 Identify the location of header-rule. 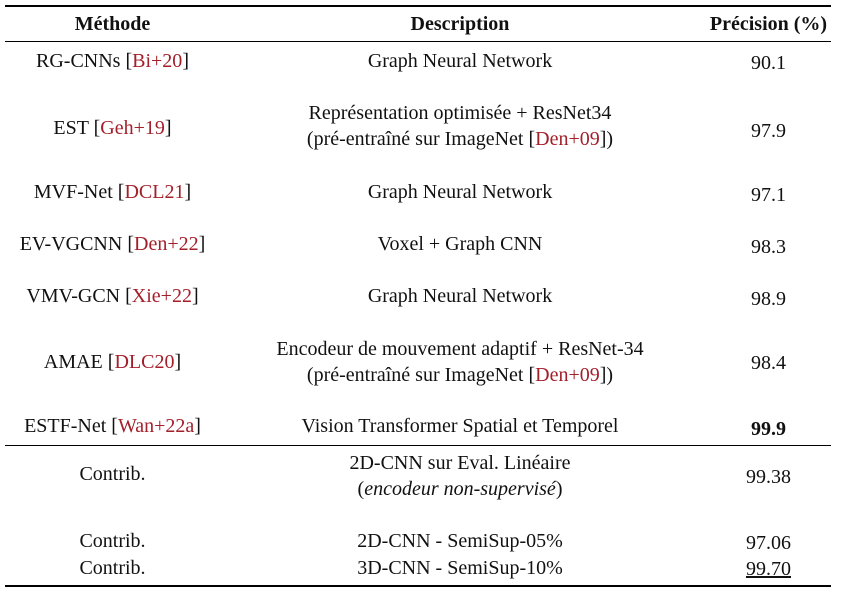
(418, 41).